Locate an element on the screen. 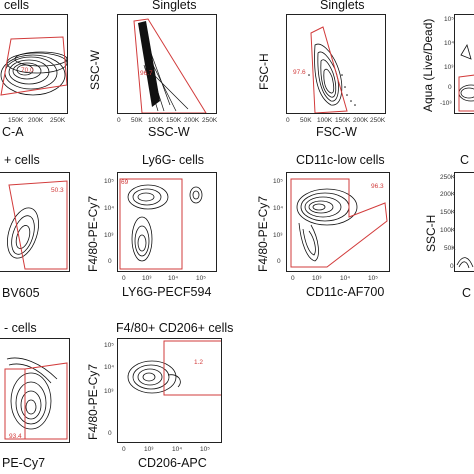 This screenshot has height=474, width=474. x-axis-label: C-A is located at coordinates (13, 132).